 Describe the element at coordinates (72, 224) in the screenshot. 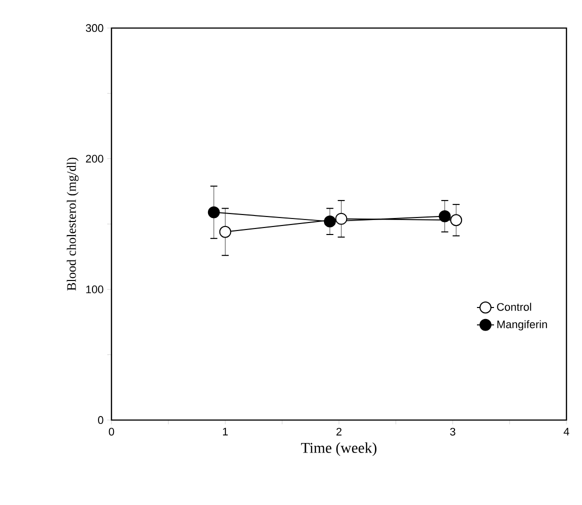

I see `y-axis-title: Blood cholesterol (mg/dl)` at that location.